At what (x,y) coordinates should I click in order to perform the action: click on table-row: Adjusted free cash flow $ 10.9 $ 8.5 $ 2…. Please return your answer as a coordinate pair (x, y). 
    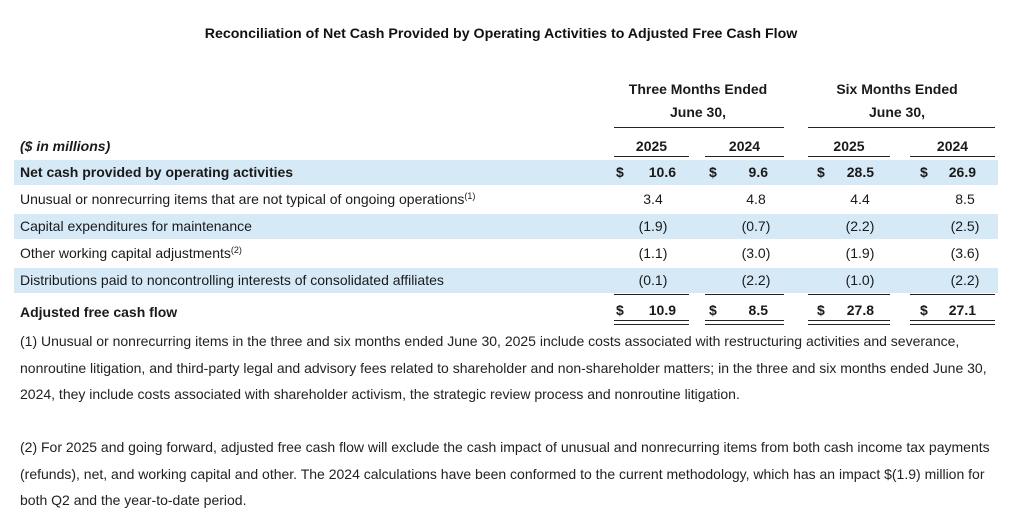
    Looking at the image, I should click on (506, 309).